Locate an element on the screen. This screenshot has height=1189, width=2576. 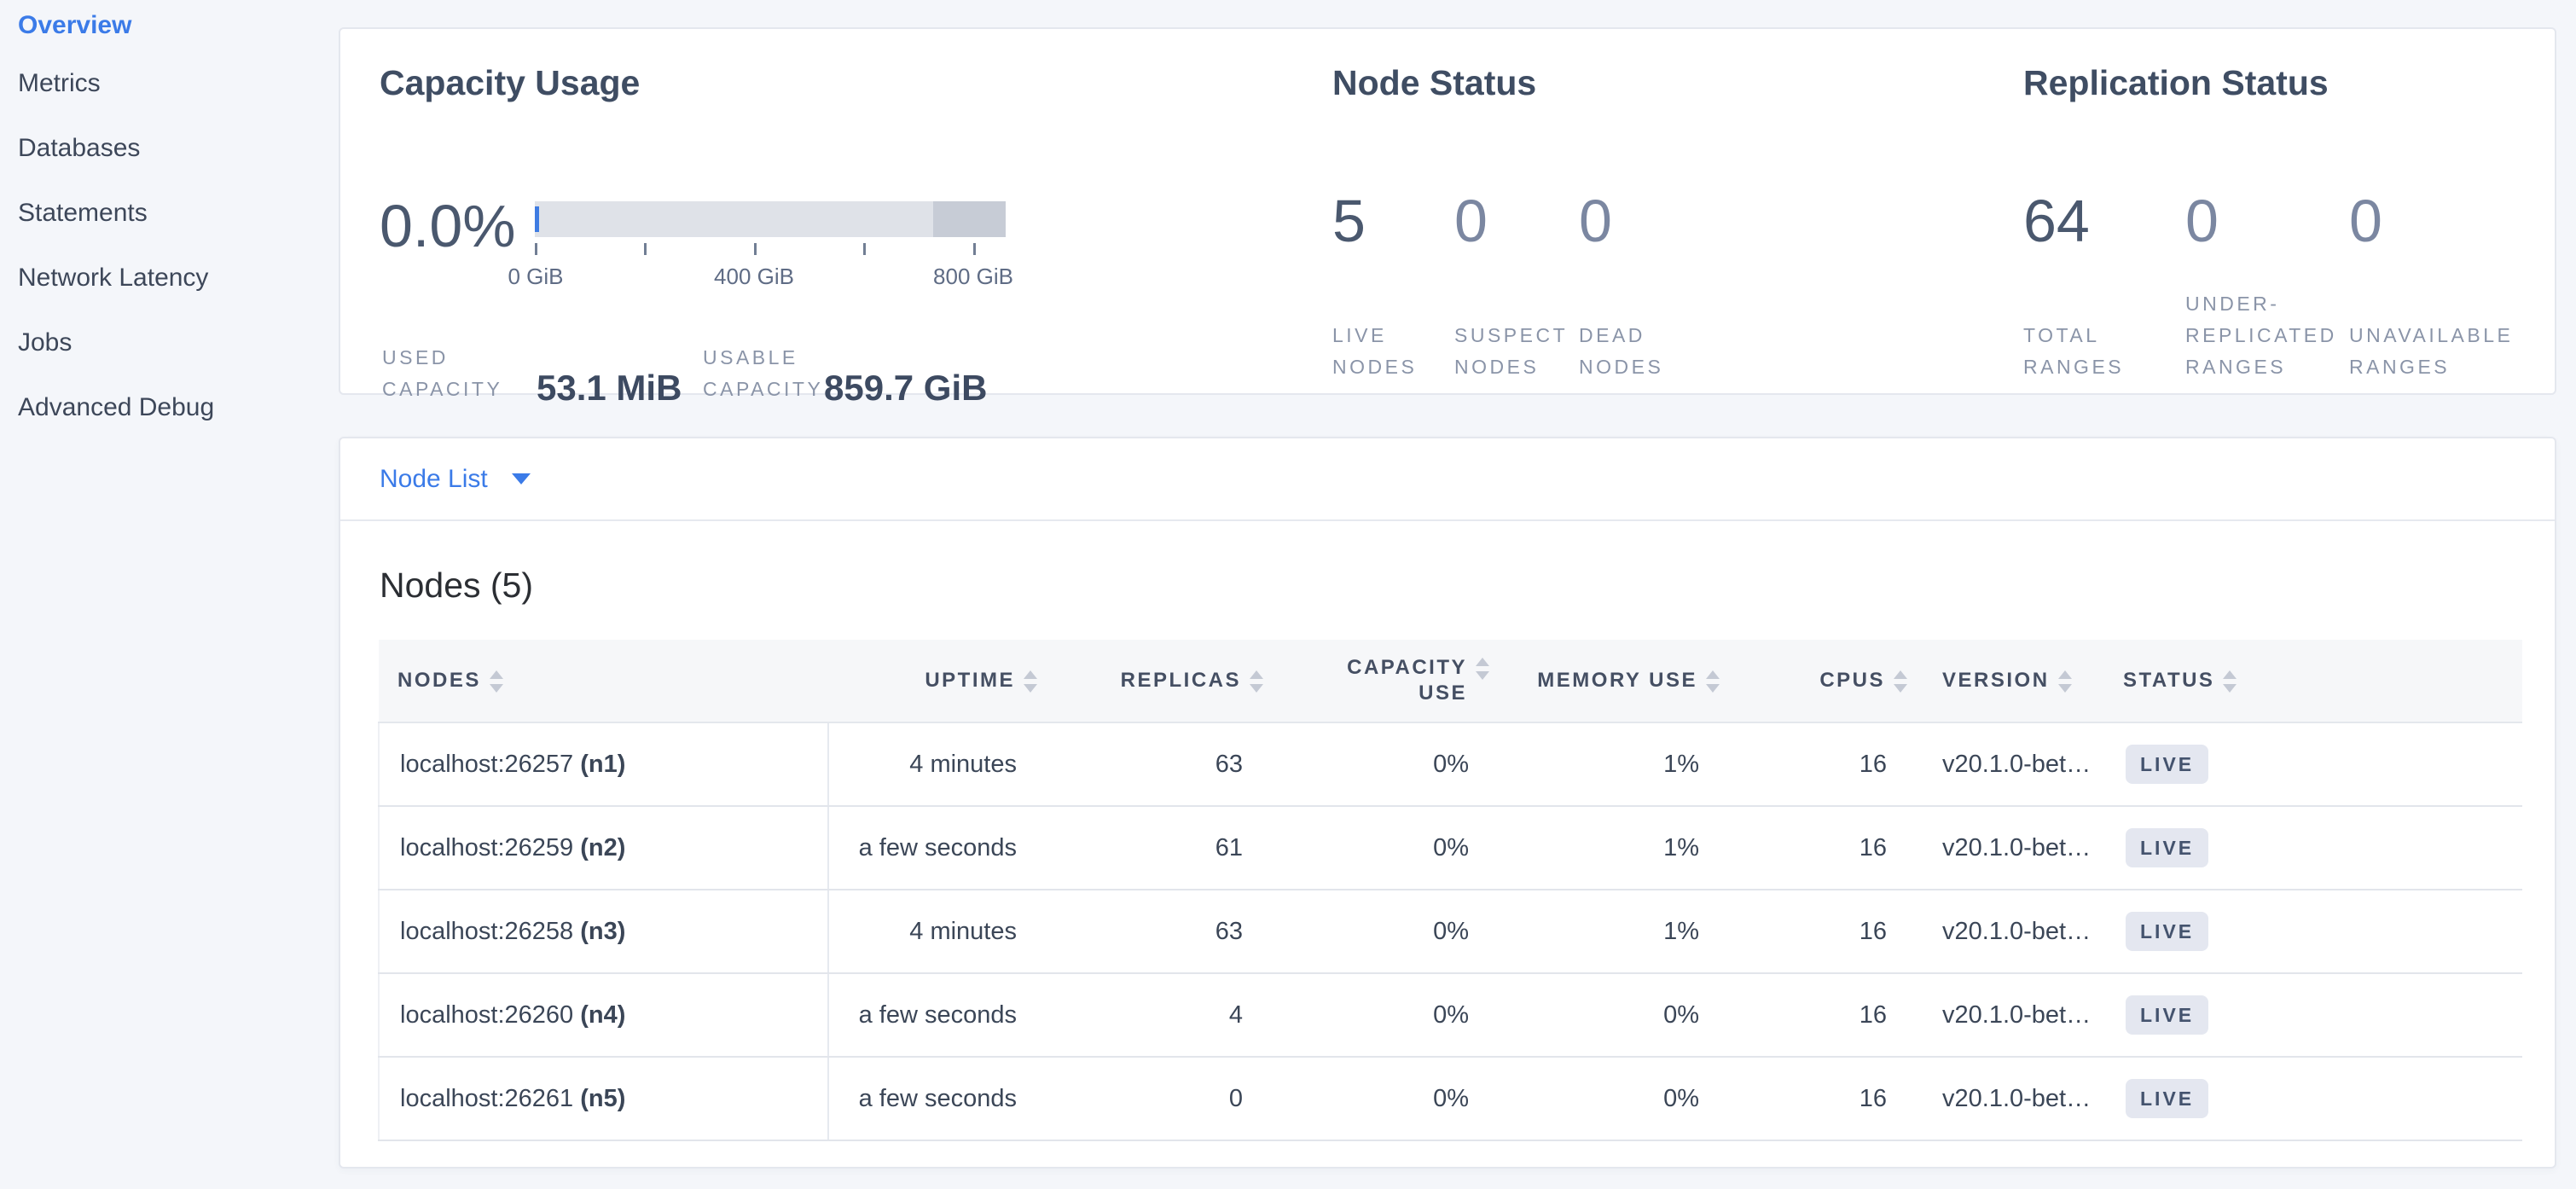
column-label: UPTIME is located at coordinates (970, 680).